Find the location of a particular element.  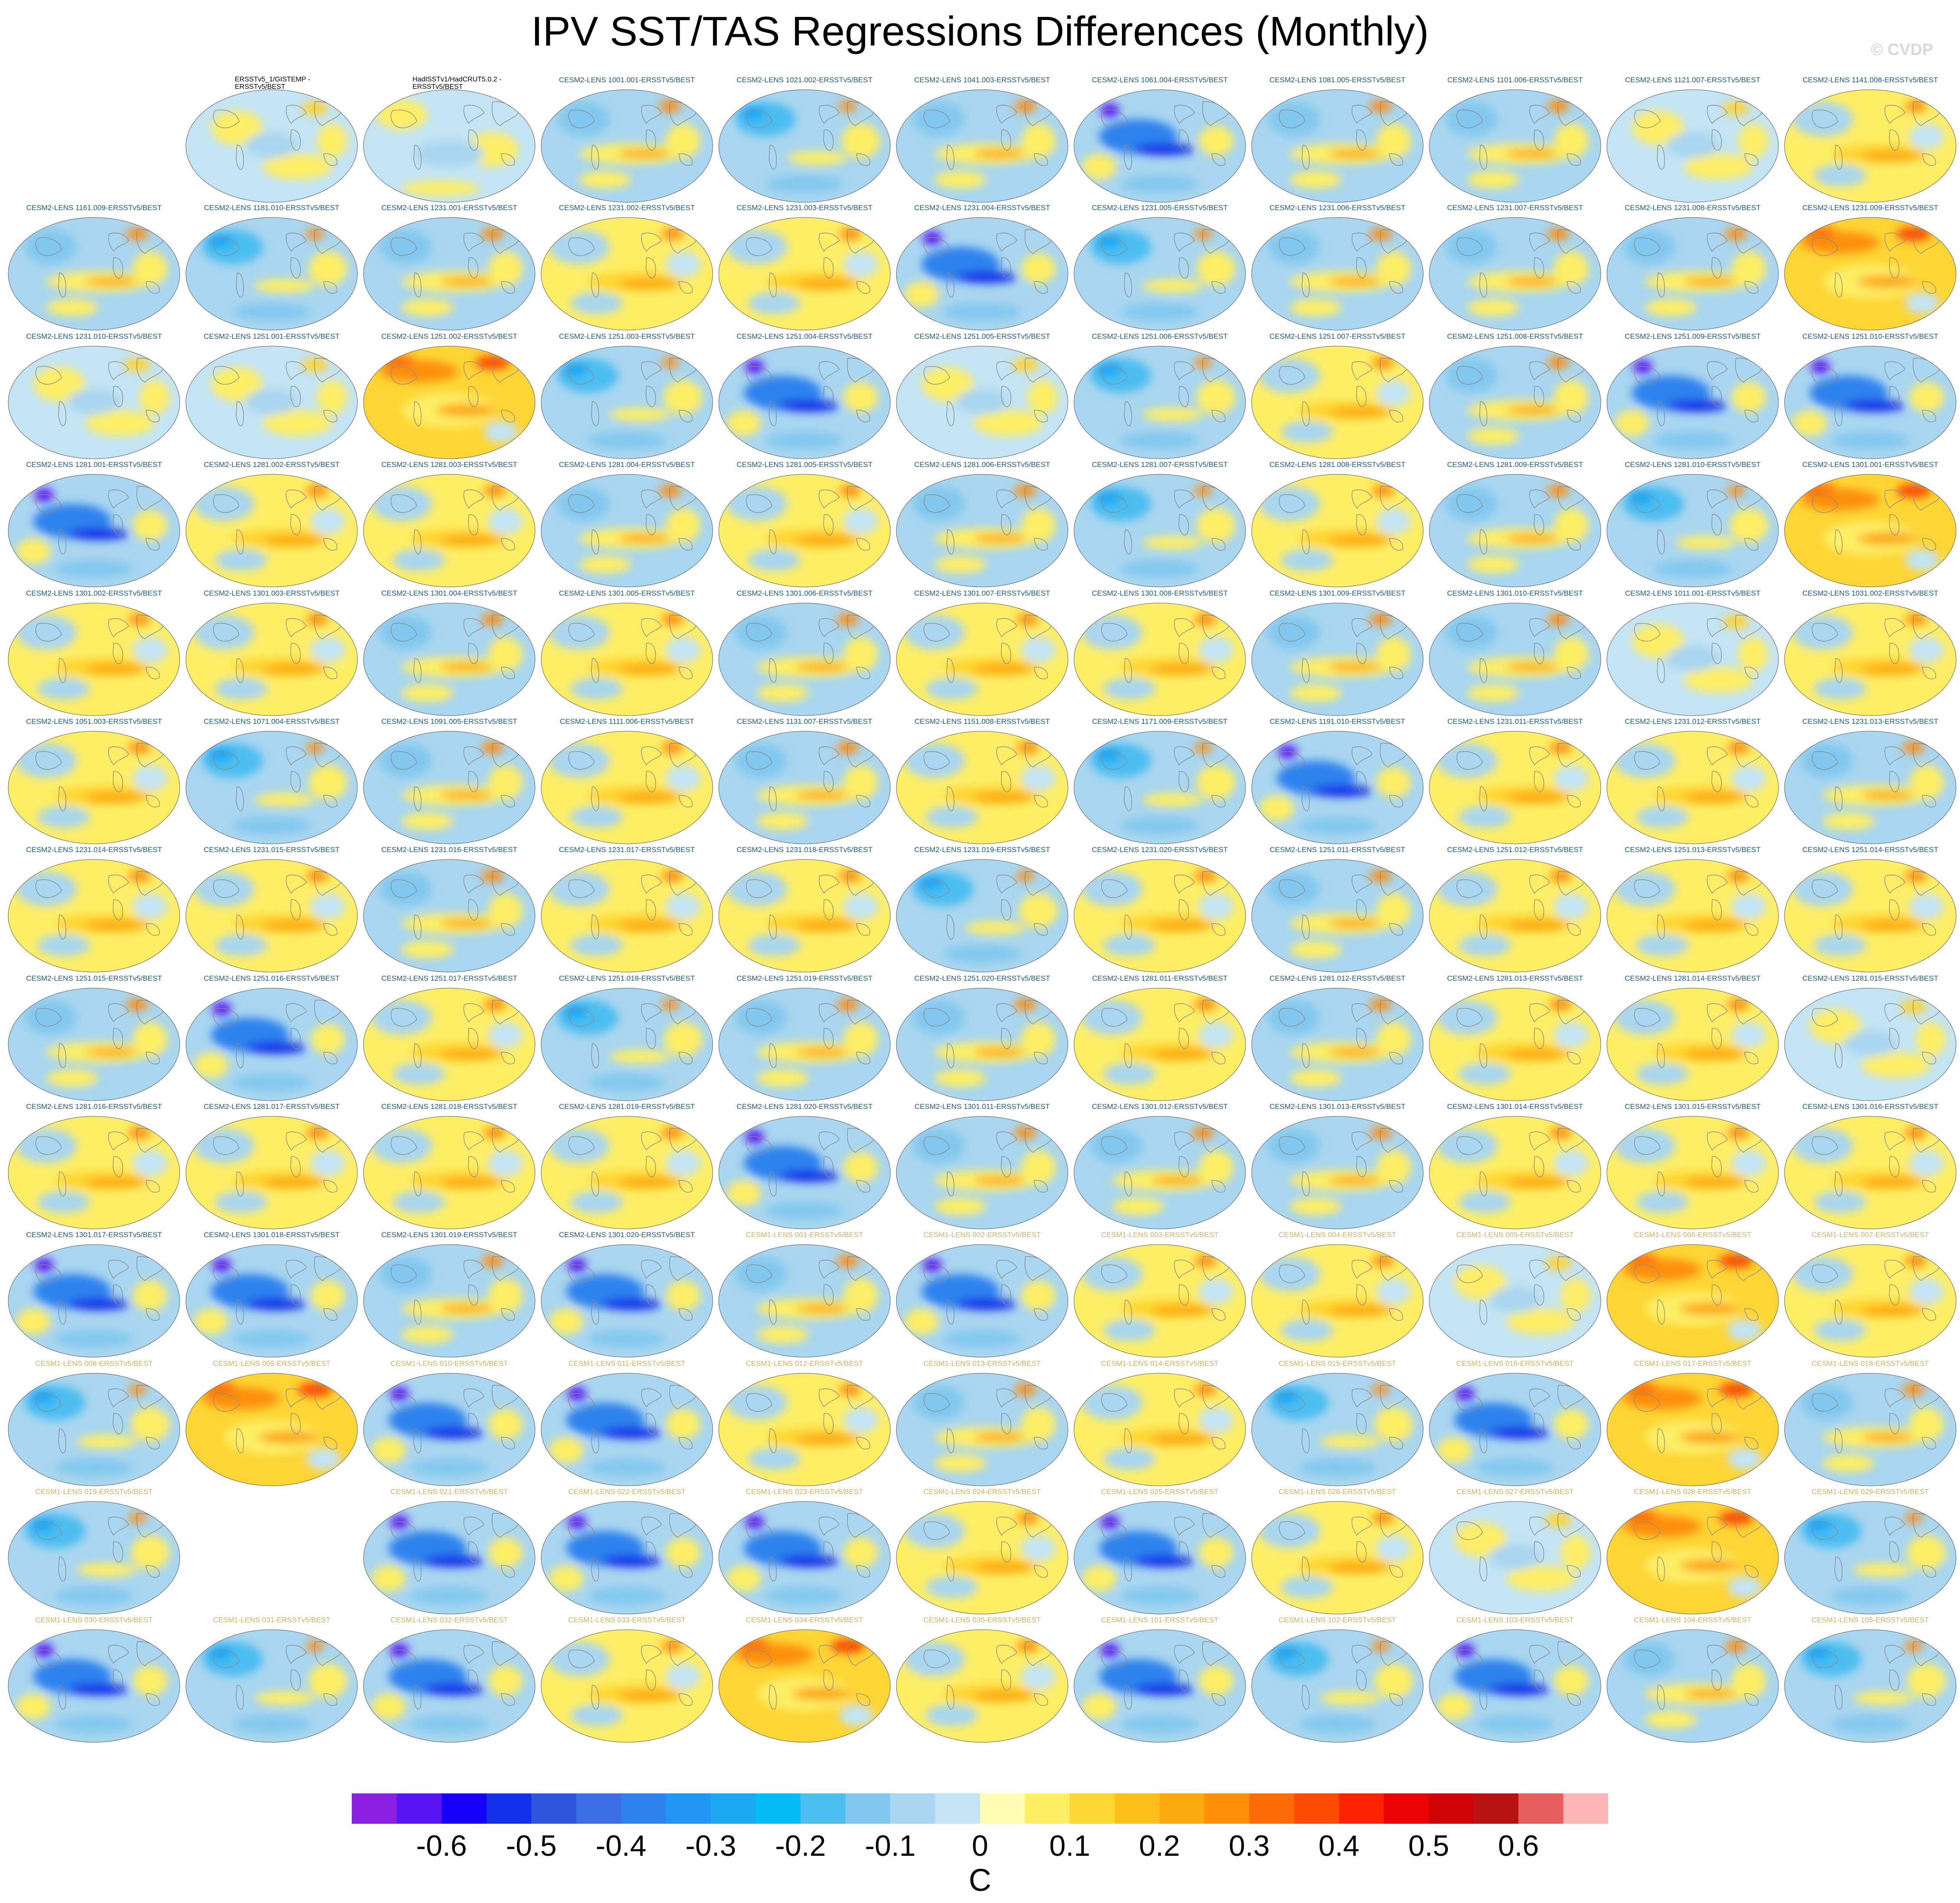

ensemble-panel: CESM1-LENS 103-ERSSTv5/BEST is located at coordinates (1515, 1680).